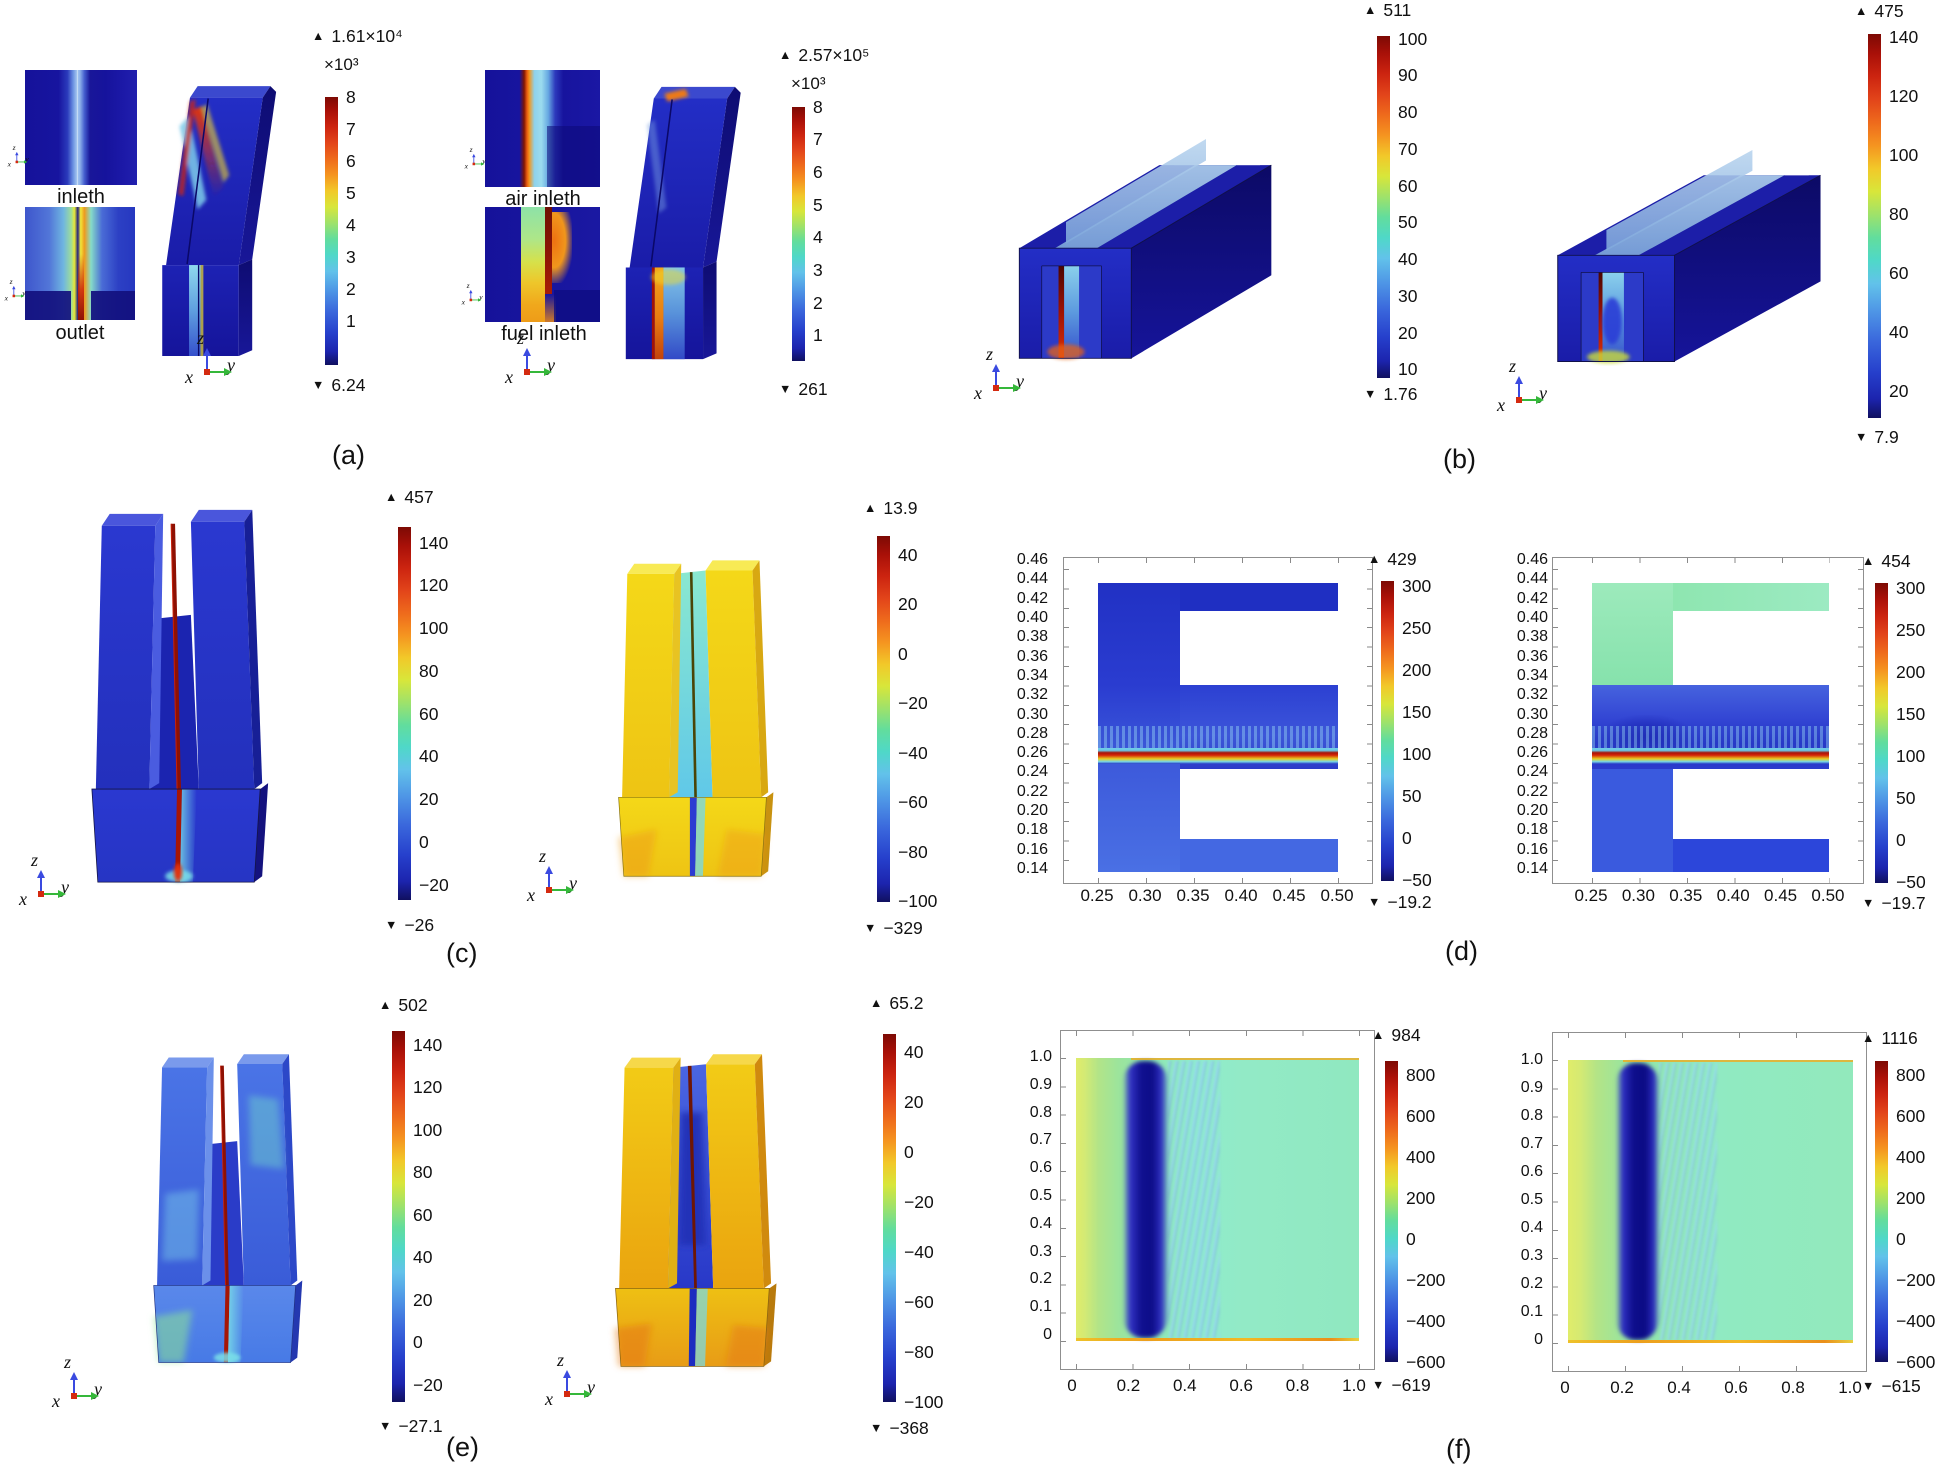  What do you see at coordinates (1911, 735) in the screenshot?
I see `colorbar-ticks: 300 250 200 150 100 50 0 −50` at bounding box center [1911, 735].